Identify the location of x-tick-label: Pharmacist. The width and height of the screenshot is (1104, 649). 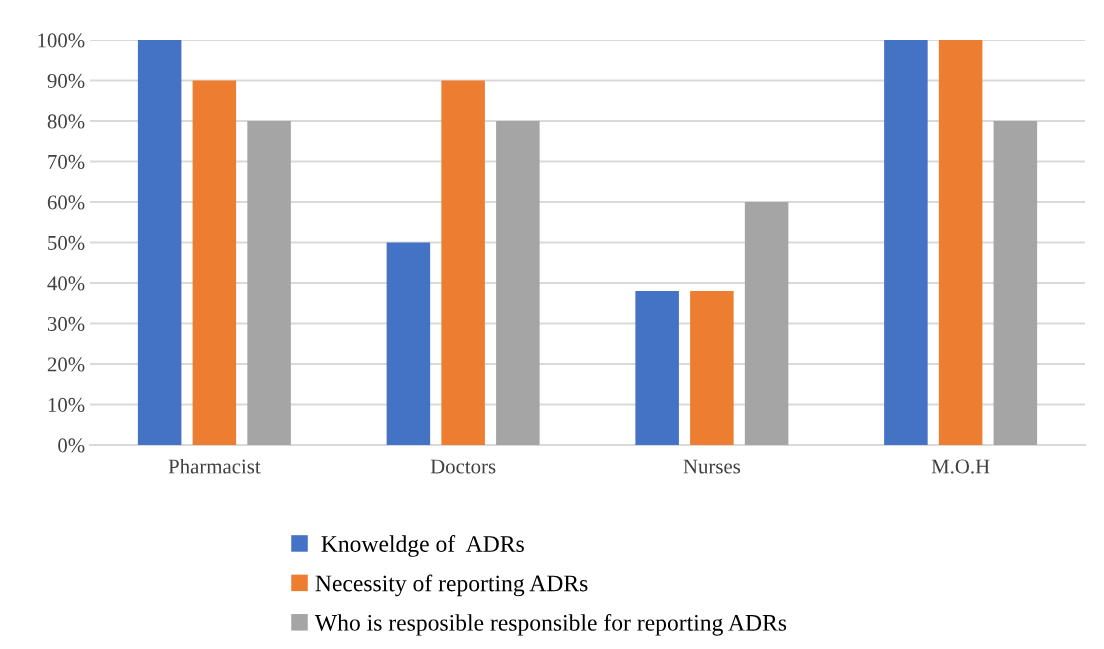
(214, 466).